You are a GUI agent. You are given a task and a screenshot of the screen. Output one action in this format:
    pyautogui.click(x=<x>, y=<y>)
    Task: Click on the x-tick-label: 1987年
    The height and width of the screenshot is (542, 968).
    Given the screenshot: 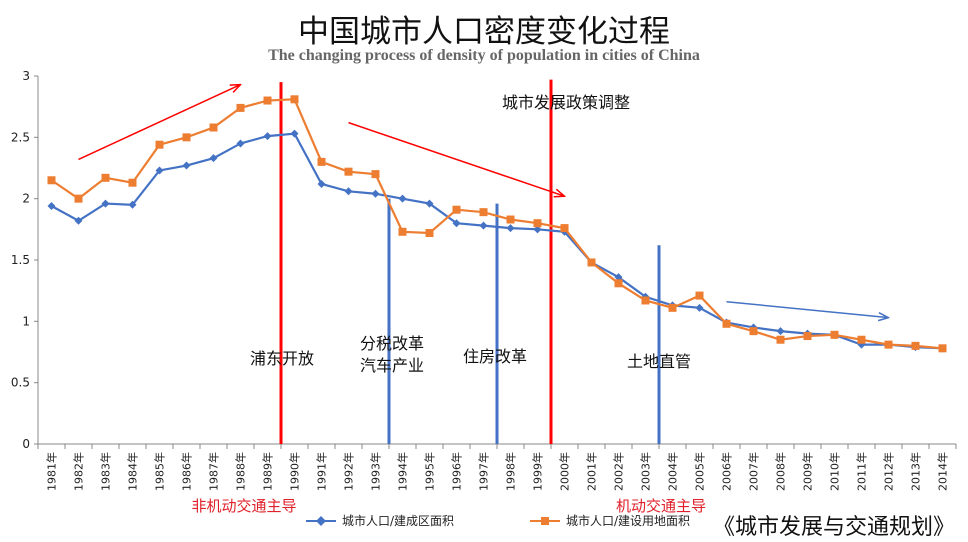 What is the action you would take?
    pyautogui.click(x=214, y=471)
    